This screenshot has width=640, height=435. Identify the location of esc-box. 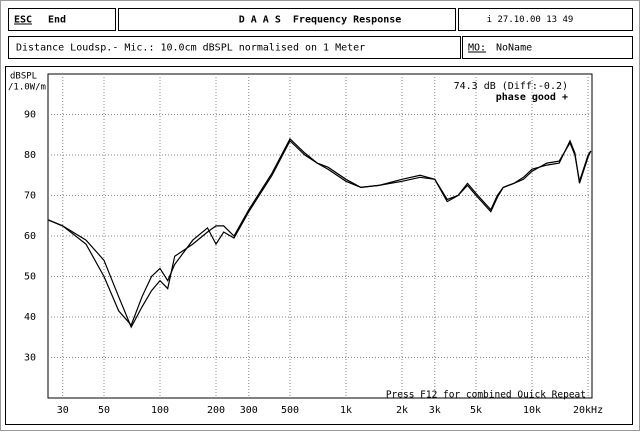
(62, 19).